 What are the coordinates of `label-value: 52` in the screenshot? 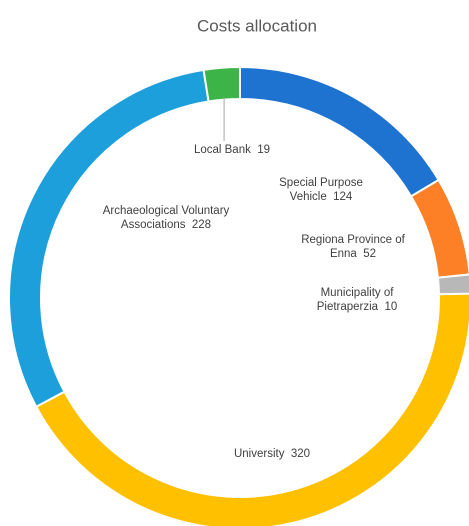 It's located at (370, 254).